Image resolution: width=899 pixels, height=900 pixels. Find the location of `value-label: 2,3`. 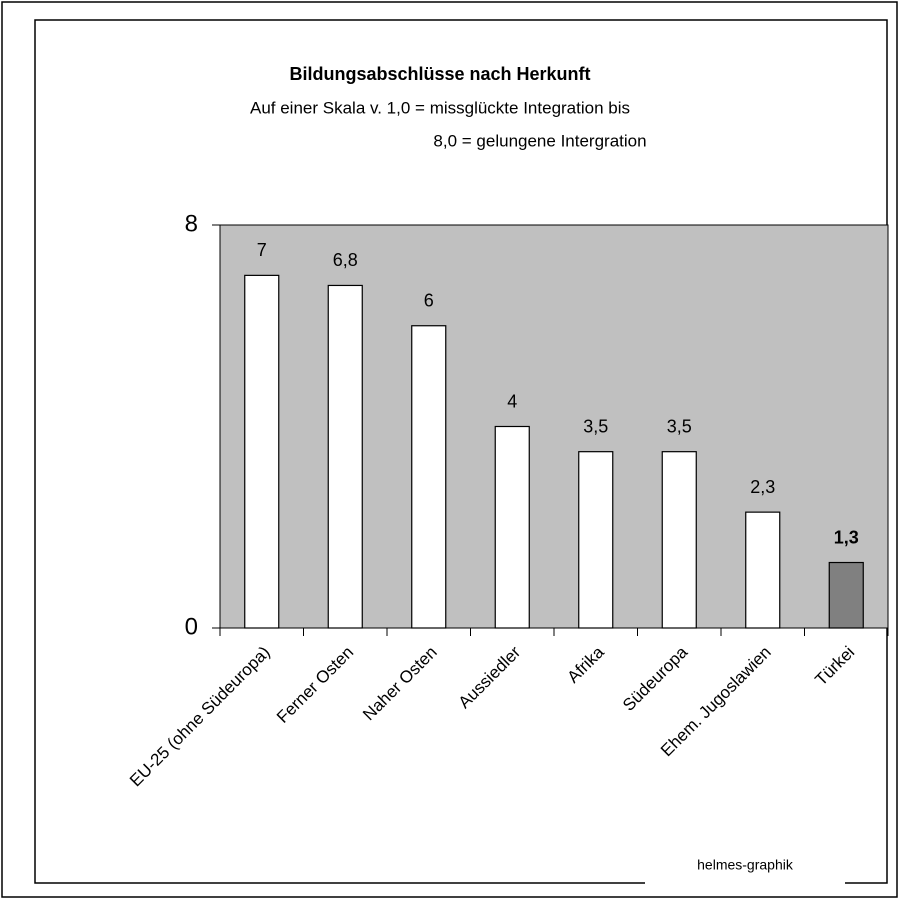

value-label: 2,3 is located at coordinates (762, 487).